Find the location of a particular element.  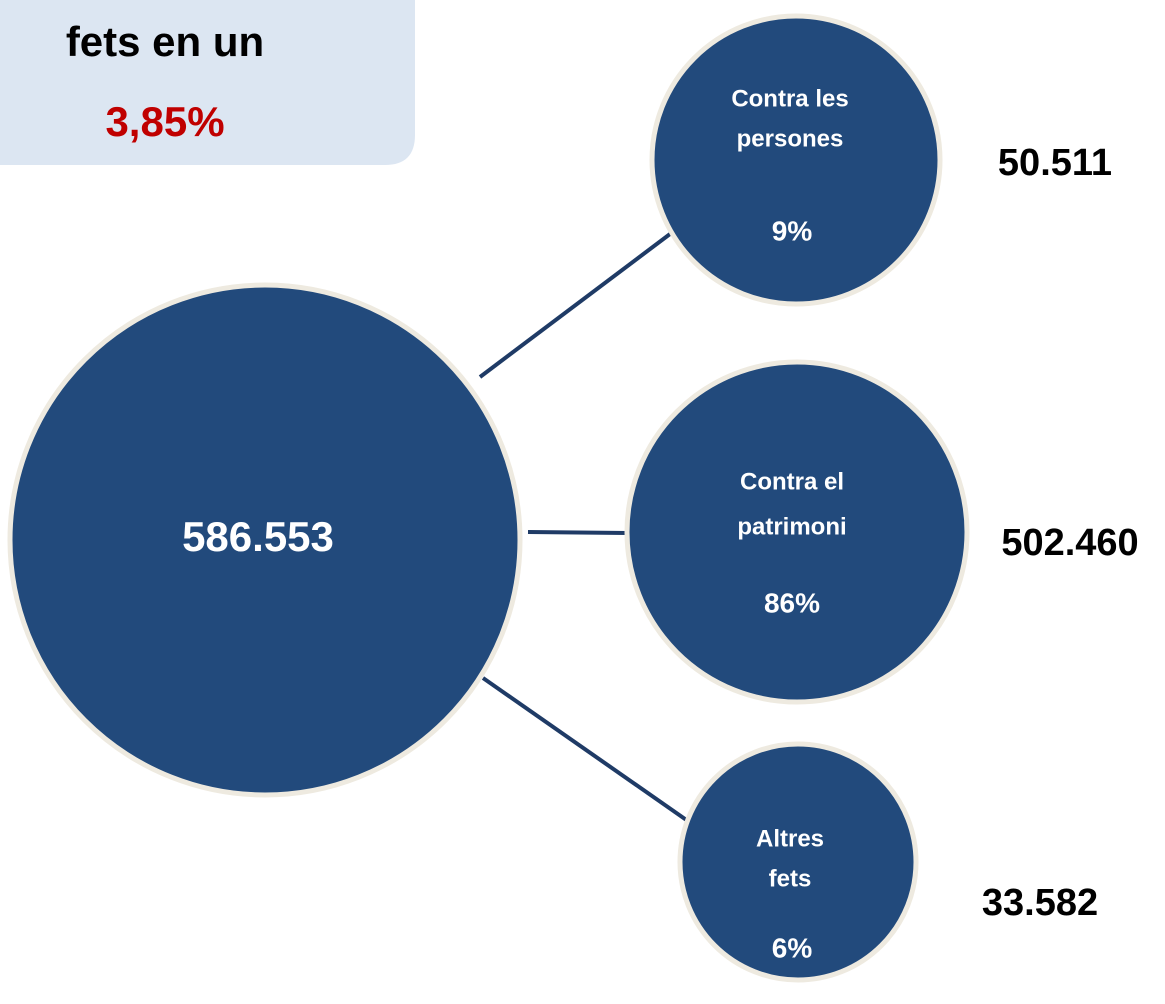

header-box is located at coordinates (207, 82).